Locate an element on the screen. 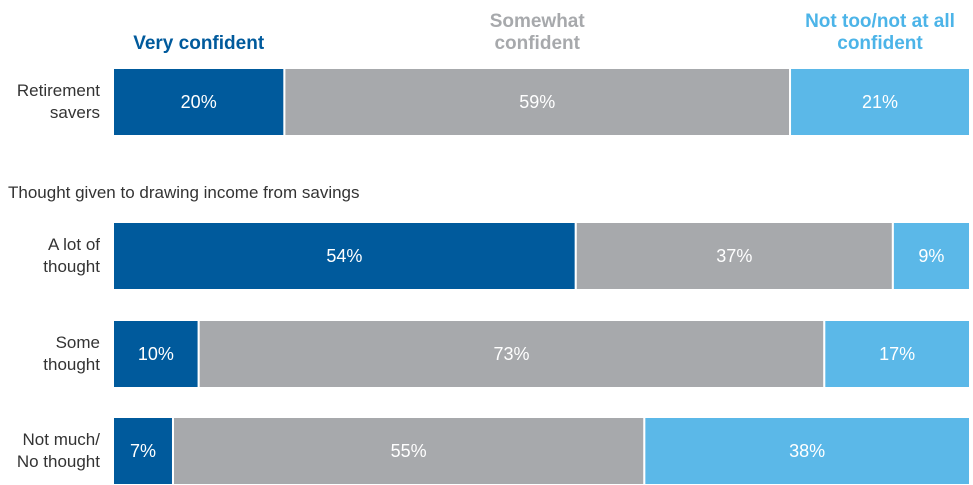 Image resolution: width=973 pixels, height=485 pixels. legend-label: Very confident is located at coordinates (199, 43).